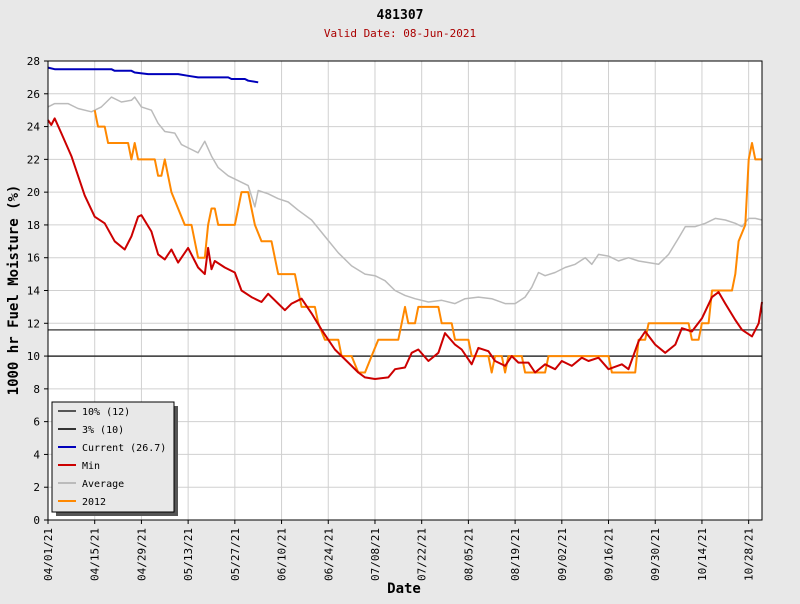 This screenshot has width=800, height=604. What do you see at coordinates (94, 502) in the screenshot?
I see `legend-label: 2012` at bounding box center [94, 502].